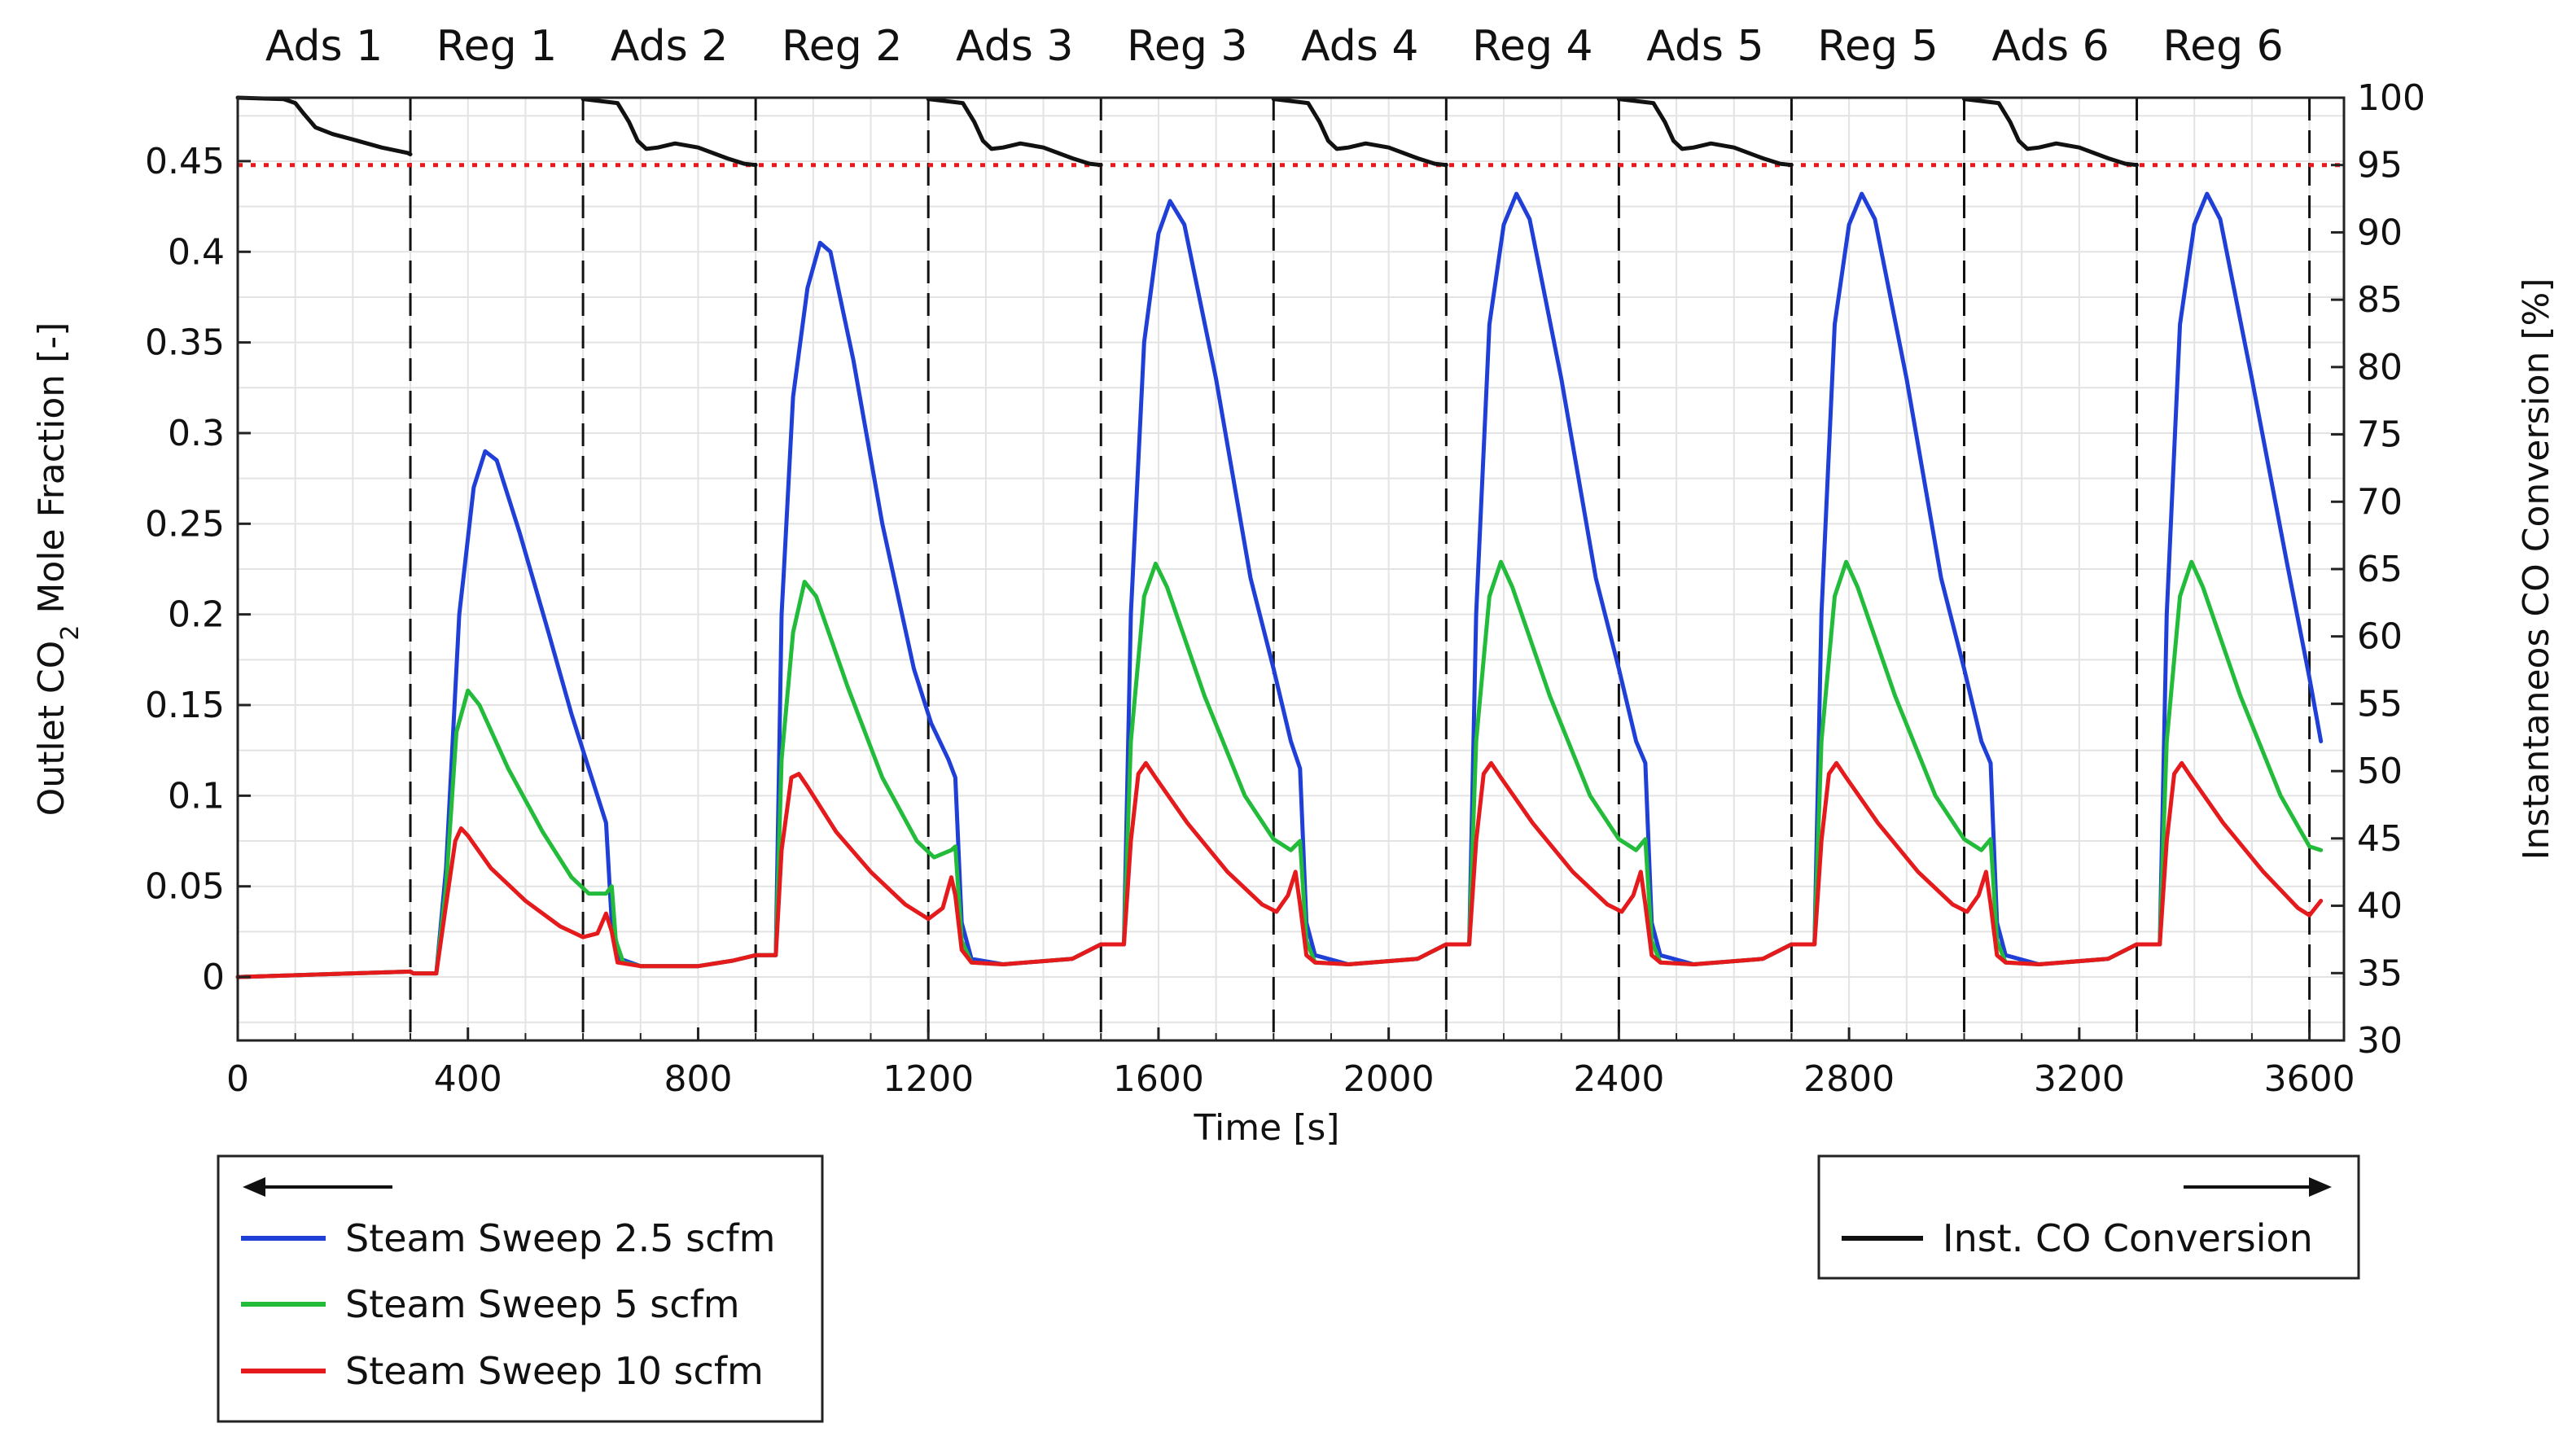 This screenshot has width=2576, height=1441. Describe the element at coordinates (1014, 46) in the screenshot. I see `phase-label: Ads 3` at that location.